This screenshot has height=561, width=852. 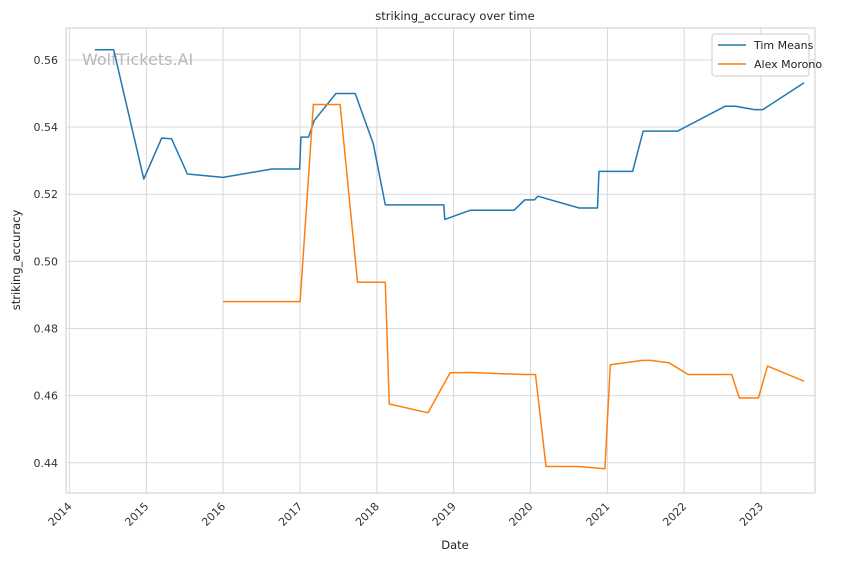 I want to click on legend-label-tim-means: Tim Means, so click(x=783, y=45).